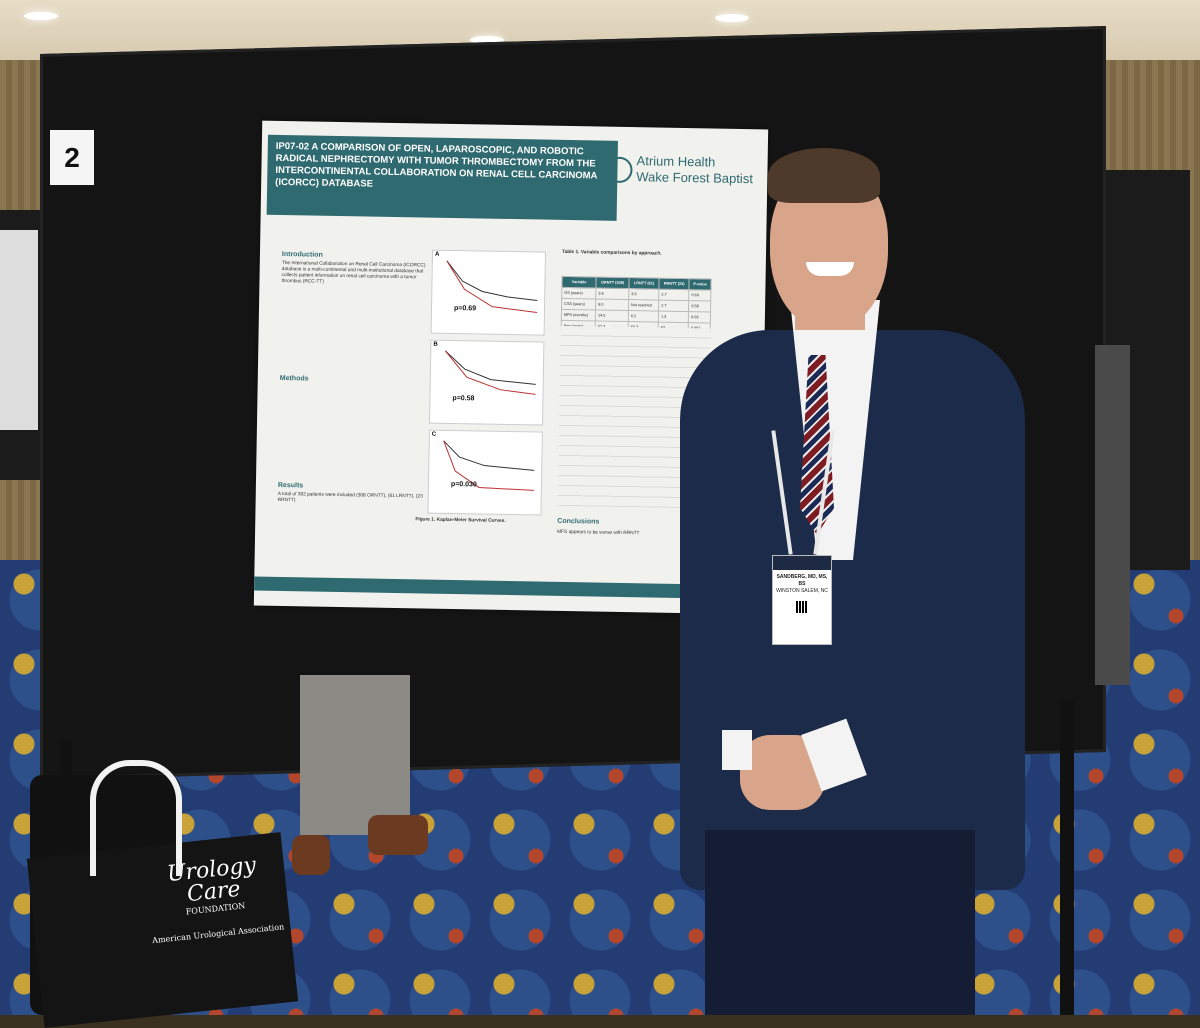 The height and width of the screenshot is (1028, 1200). What do you see at coordinates (579, 282) in the screenshot?
I see `table-header: Variable` at bounding box center [579, 282].